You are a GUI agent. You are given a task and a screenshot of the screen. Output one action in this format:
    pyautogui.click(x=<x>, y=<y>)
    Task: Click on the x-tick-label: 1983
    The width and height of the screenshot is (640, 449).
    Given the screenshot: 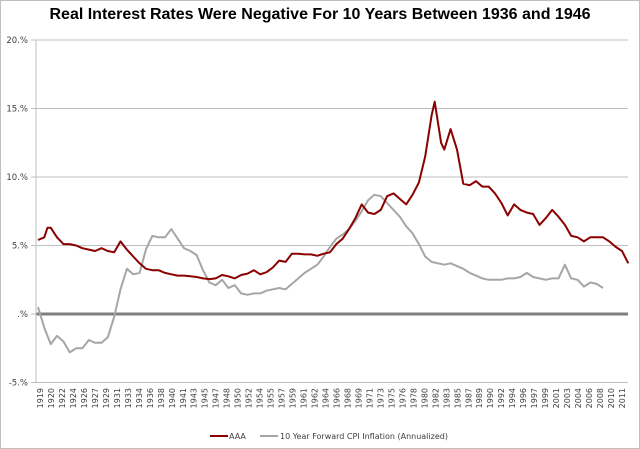 What is the action you would take?
    pyautogui.click(x=446, y=398)
    